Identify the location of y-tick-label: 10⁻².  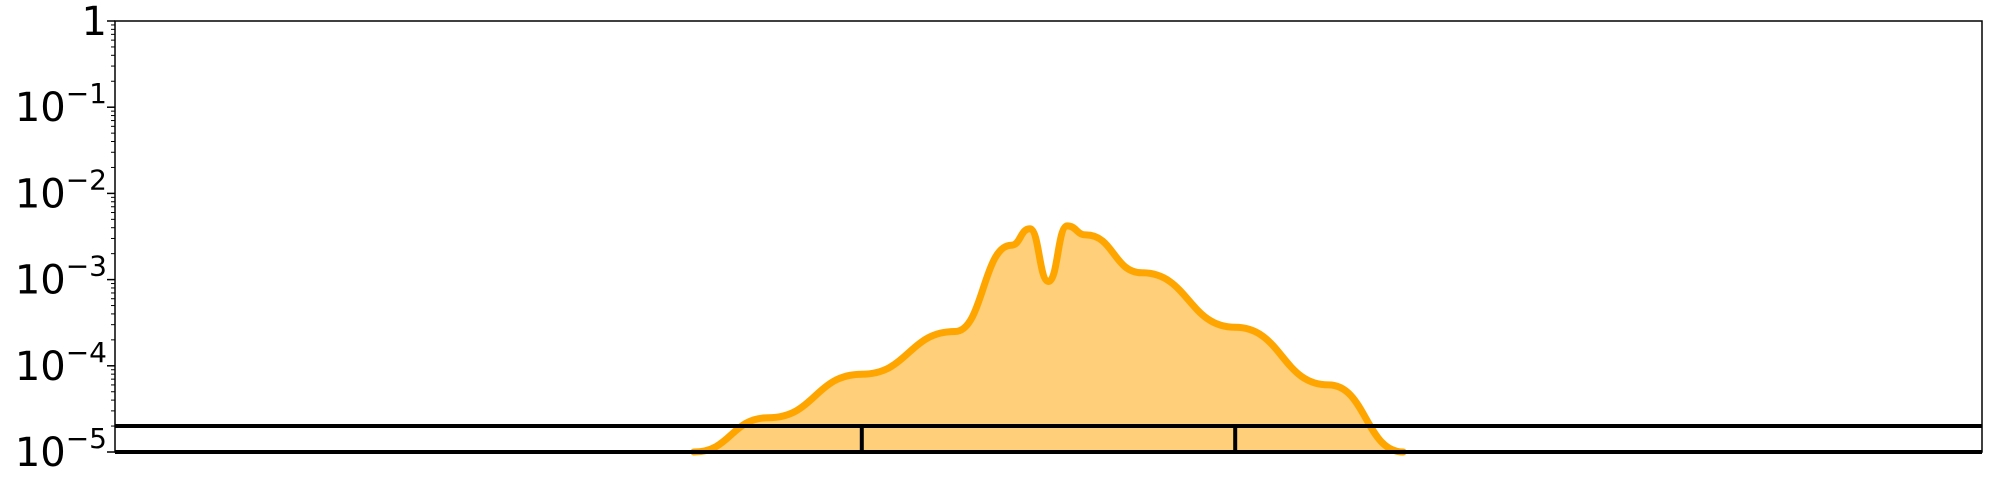
(61, 190).